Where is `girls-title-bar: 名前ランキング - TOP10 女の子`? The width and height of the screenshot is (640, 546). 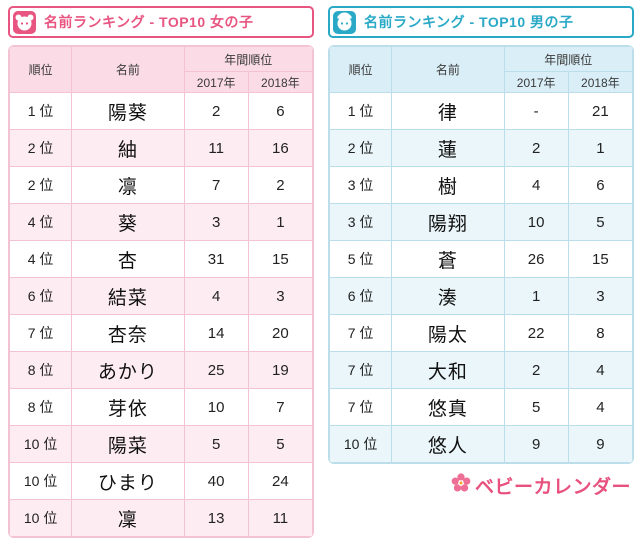 girls-title-bar: 名前ランキング - TOP10 女の子 is located at coordinates (161, 22).